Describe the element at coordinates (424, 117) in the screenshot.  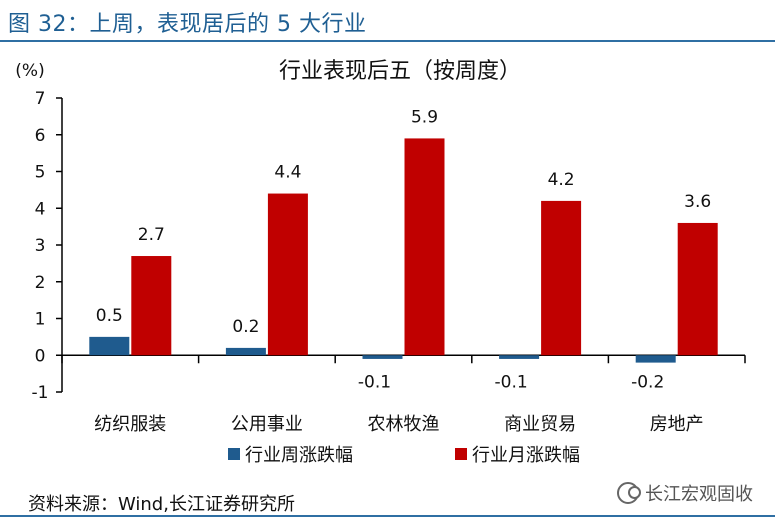
I see `monthly-data-label-3: 5.9` at that location.